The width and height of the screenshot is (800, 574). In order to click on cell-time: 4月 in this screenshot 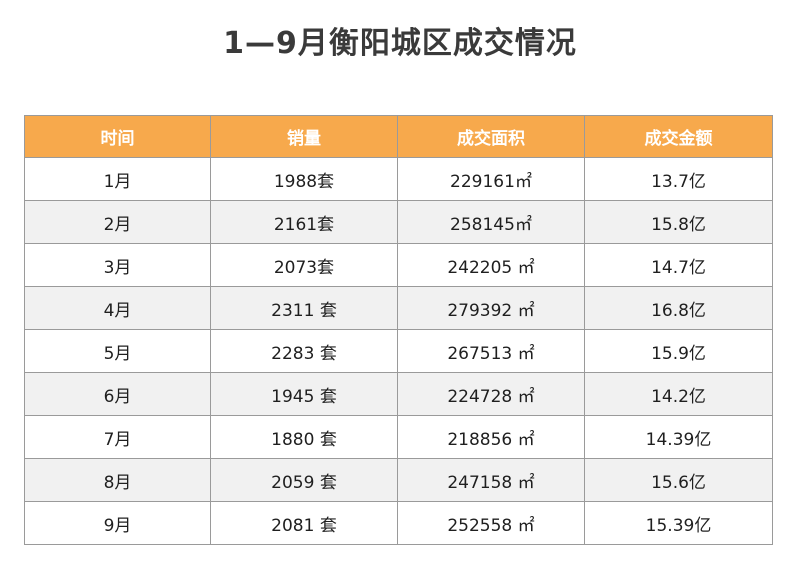, I will do `click(117, 308)`.